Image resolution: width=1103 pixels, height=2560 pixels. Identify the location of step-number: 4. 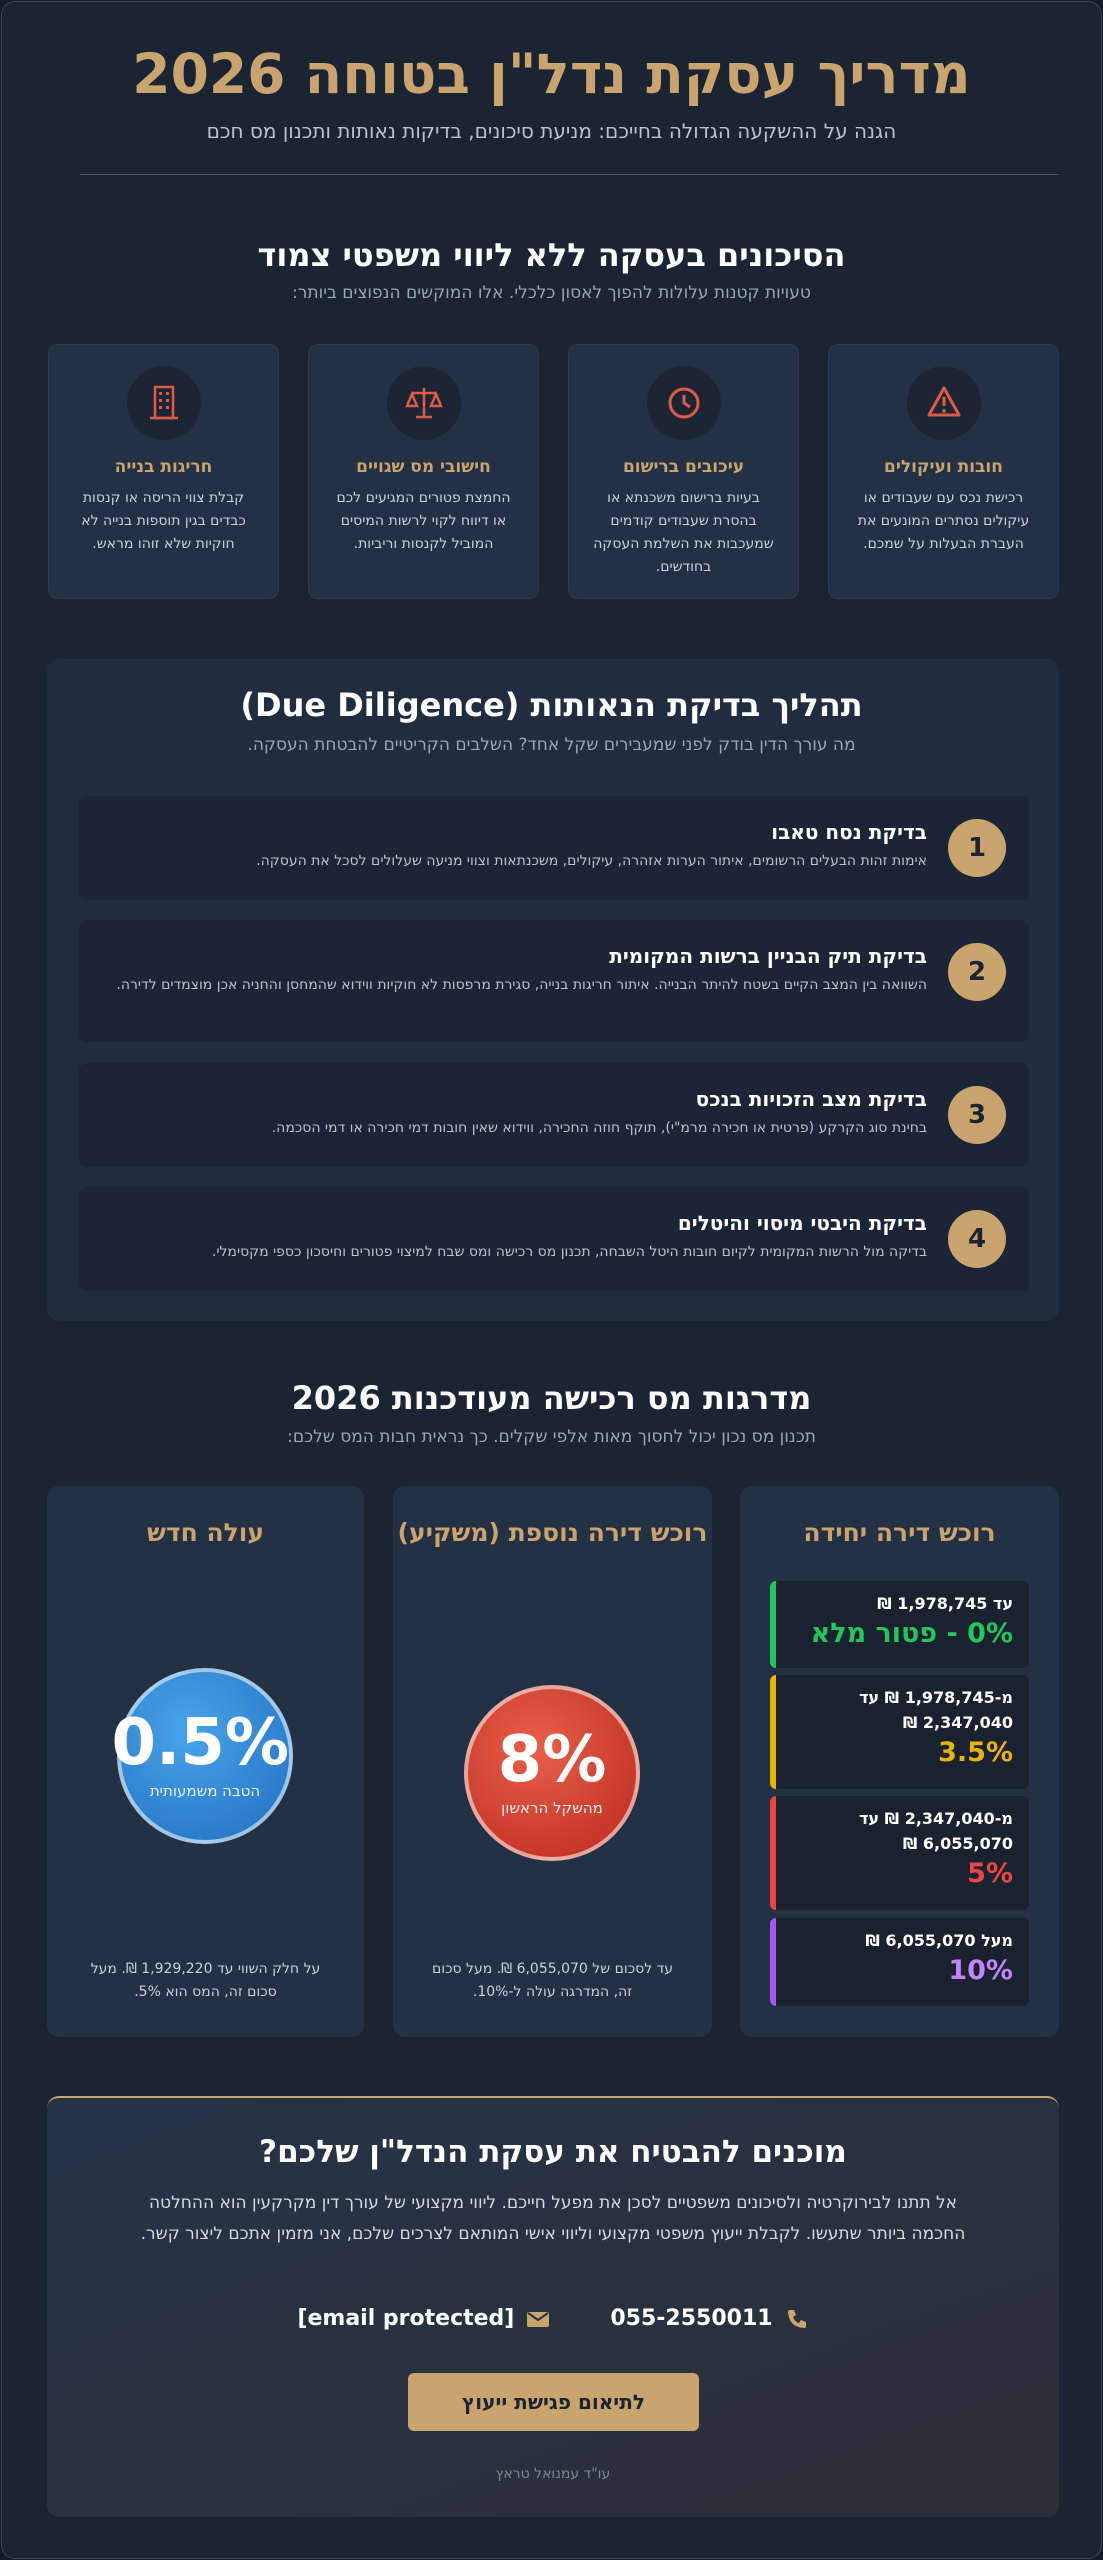
(977, 1239).